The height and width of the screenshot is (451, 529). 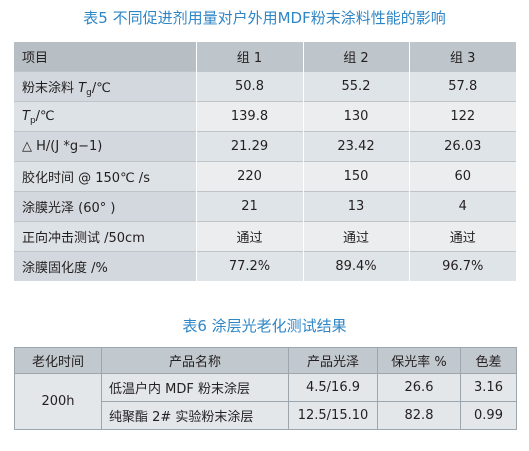 I want to click on row-label: 粉末涂料 Tg/℃, so click(x=105, y=86).